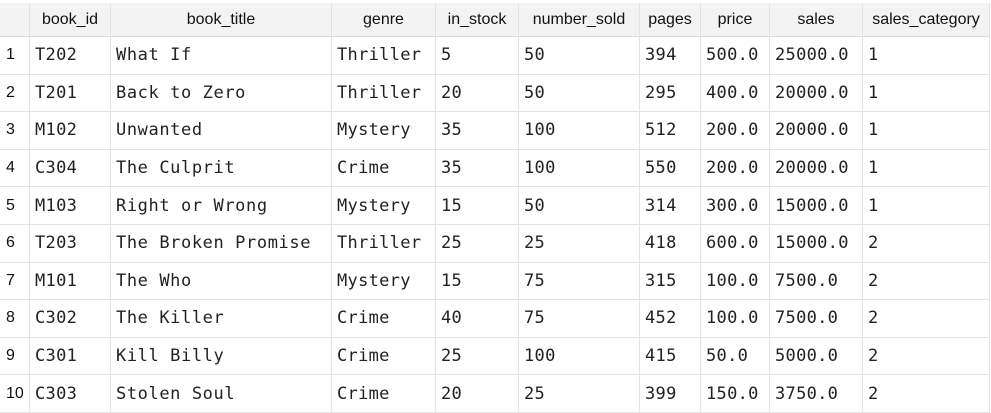 This screenshot has height=413, width=991. I want to click on row-index: 7, so click(15, 281).